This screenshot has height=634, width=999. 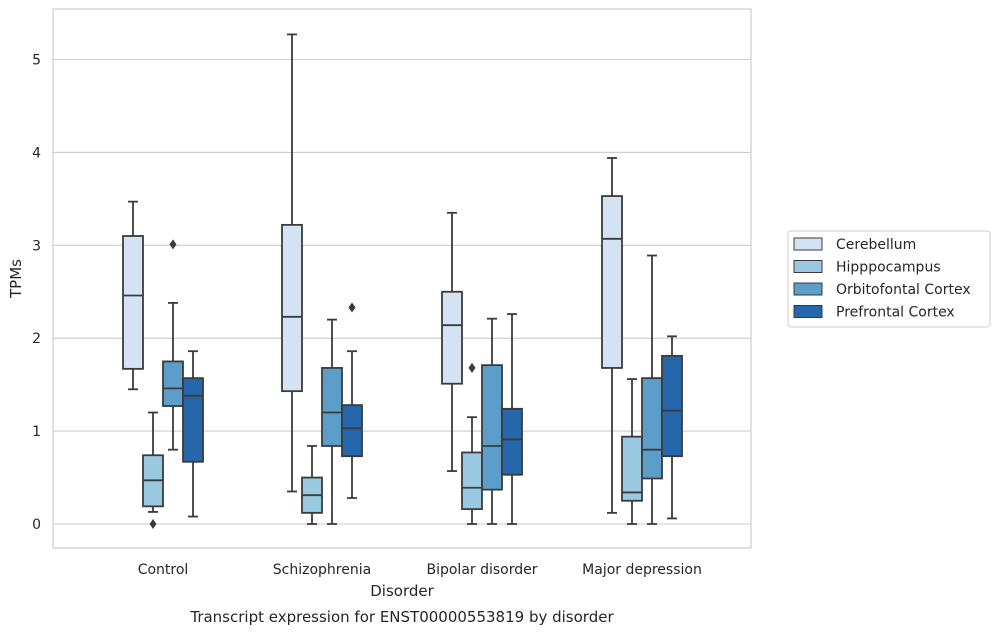 What do you see at coordinates (36, 293) in the screenshot?
I see `y-axis-ticks: 0 1 2 3 4 5` at bounding box center [36, 293].